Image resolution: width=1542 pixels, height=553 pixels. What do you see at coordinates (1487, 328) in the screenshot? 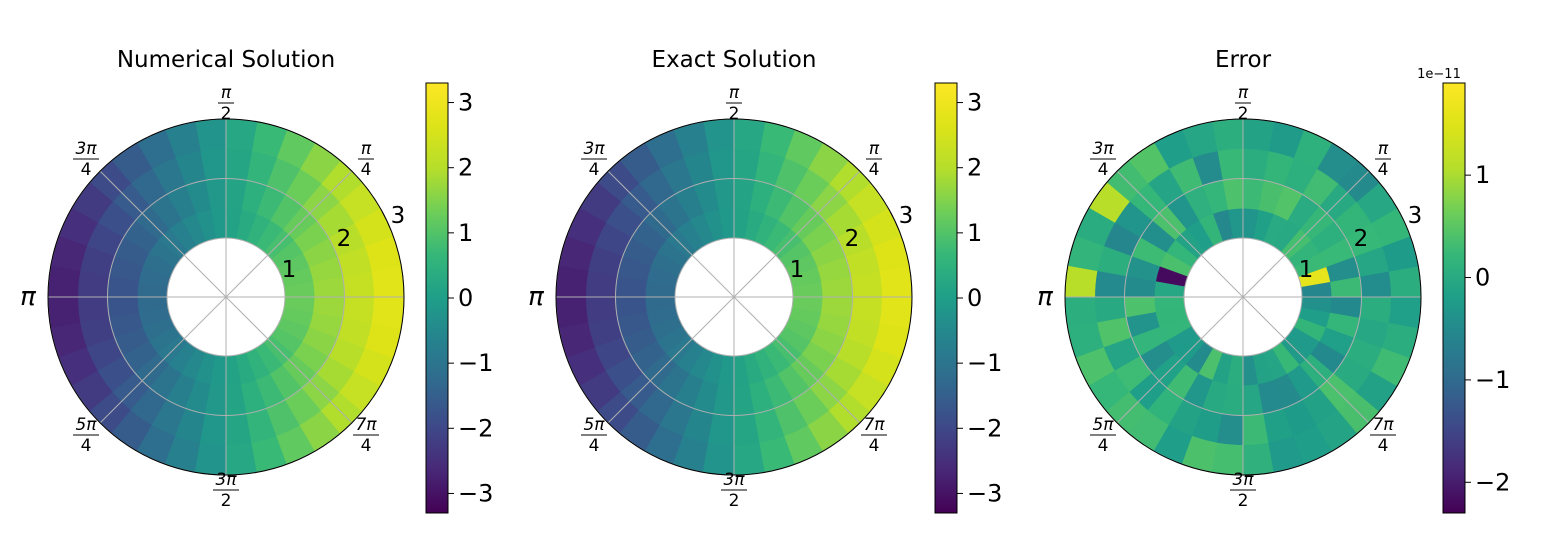
I see `colorbar-ticks: 1 0 −1 −2` at bounding box center [1487, 328].